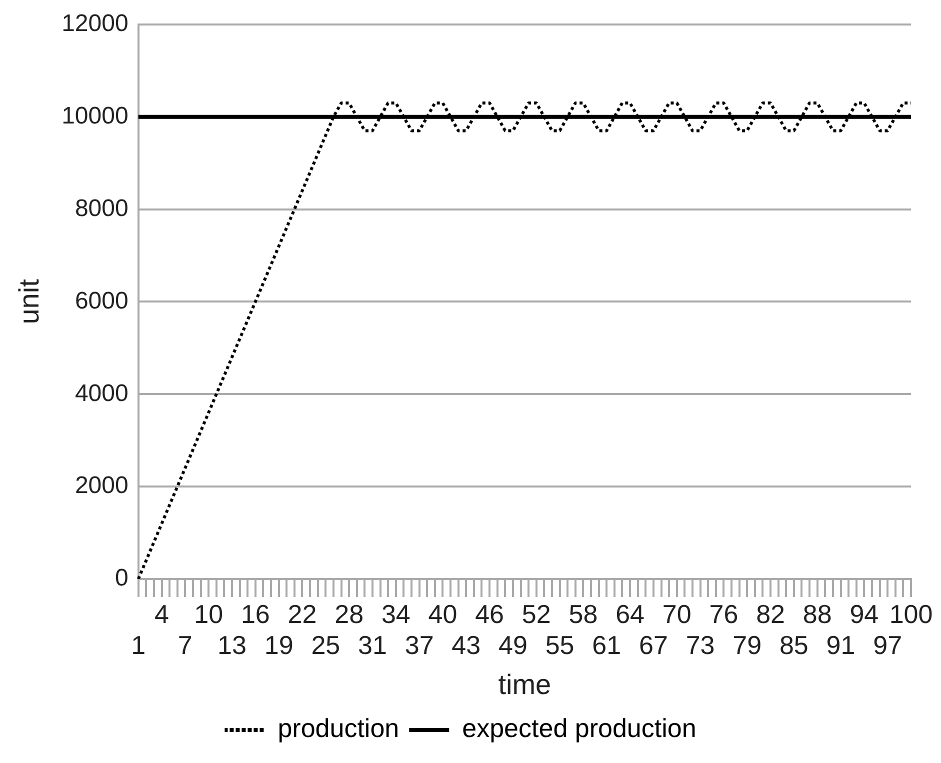  Describe the element at coordinates (841, 645) in the screenshot. I see `x-tick-label: 91` at that location.